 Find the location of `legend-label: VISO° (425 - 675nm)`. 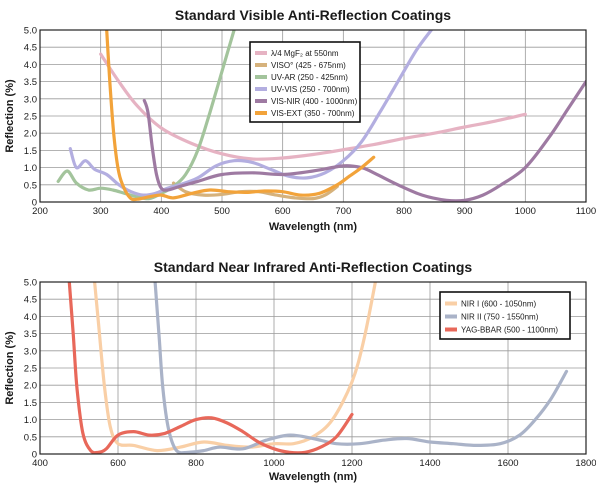

legend-label: VISO° (425 - 675nm) is located at coordinates (308, 65).